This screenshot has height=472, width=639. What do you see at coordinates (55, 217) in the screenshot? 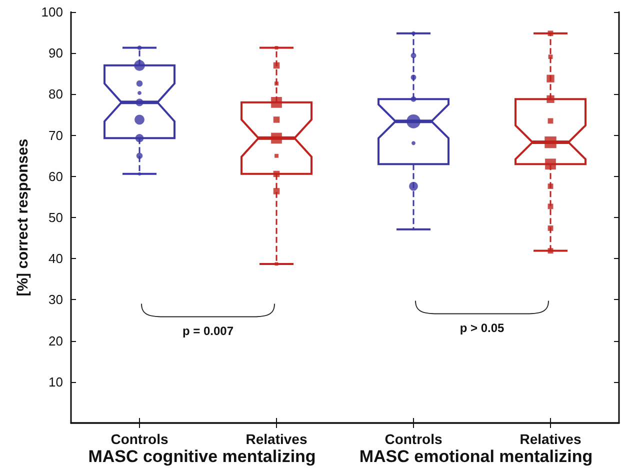
I see `y-tick-label: 50` at bounding box center [55, 217].